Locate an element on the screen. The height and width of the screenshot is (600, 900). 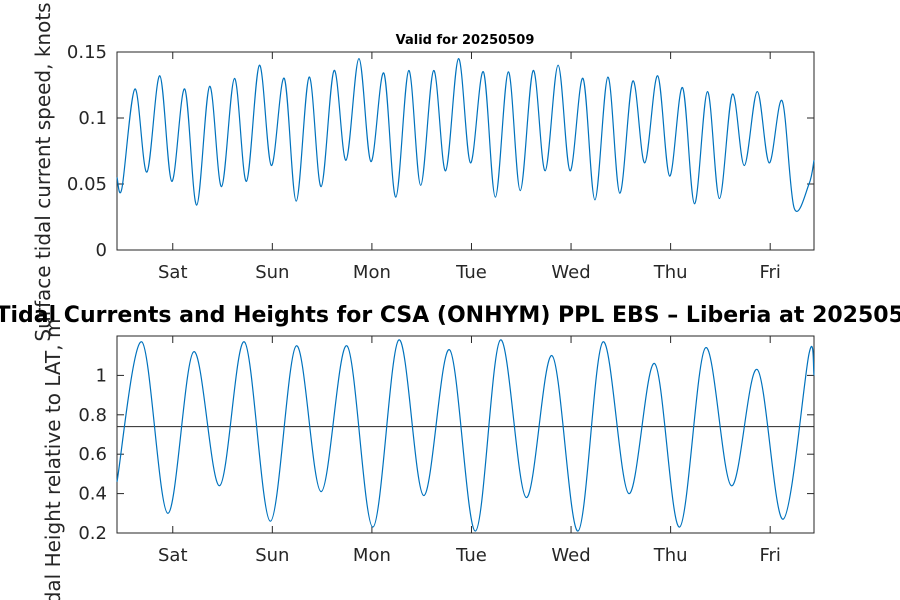
tidal-height-x-tick-label: Thu is located at coordinates (670, 555).